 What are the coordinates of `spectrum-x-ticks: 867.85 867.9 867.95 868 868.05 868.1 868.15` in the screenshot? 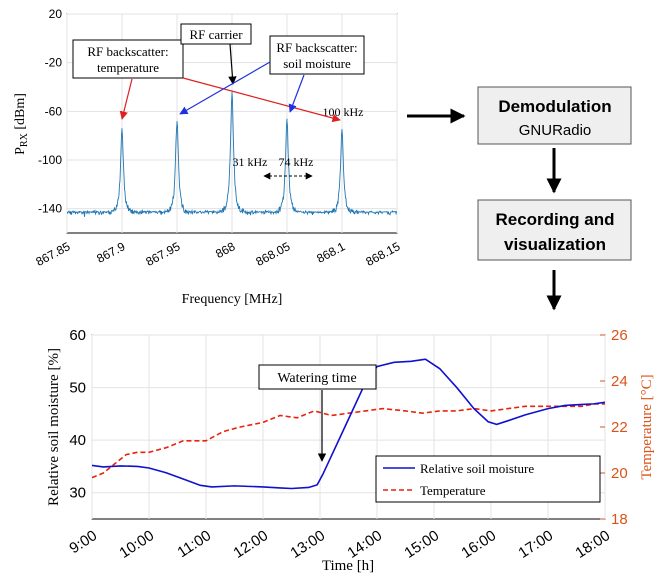 It's located at (217, 254).